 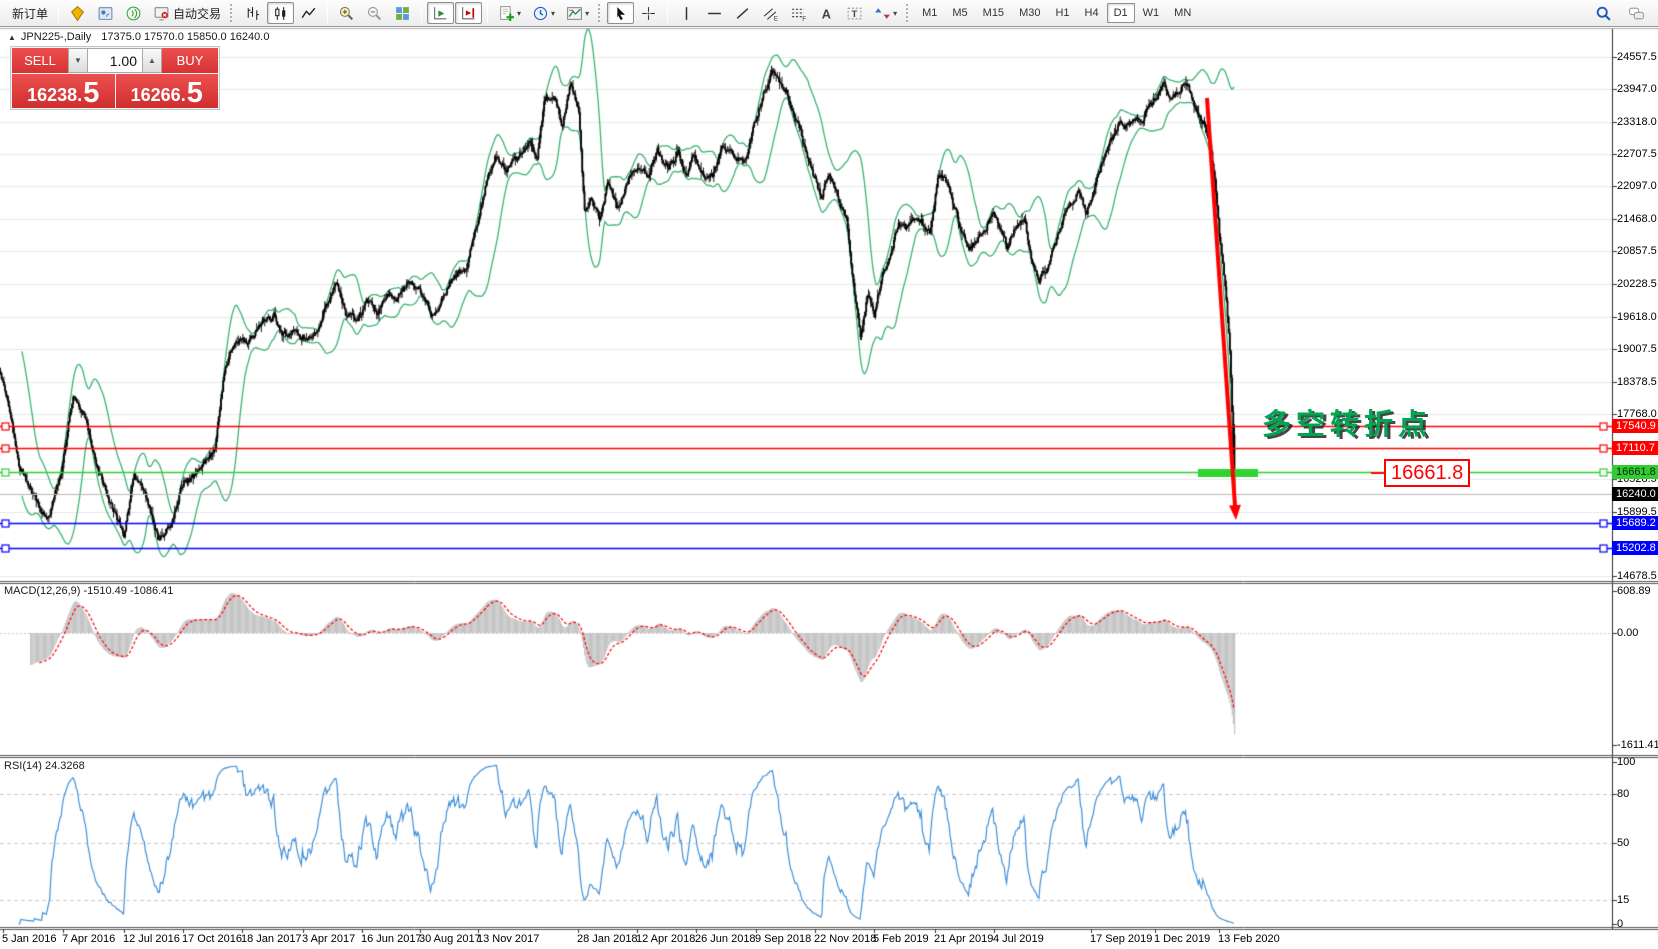 I want to click on navigator-button, so click(x=105, y=13).